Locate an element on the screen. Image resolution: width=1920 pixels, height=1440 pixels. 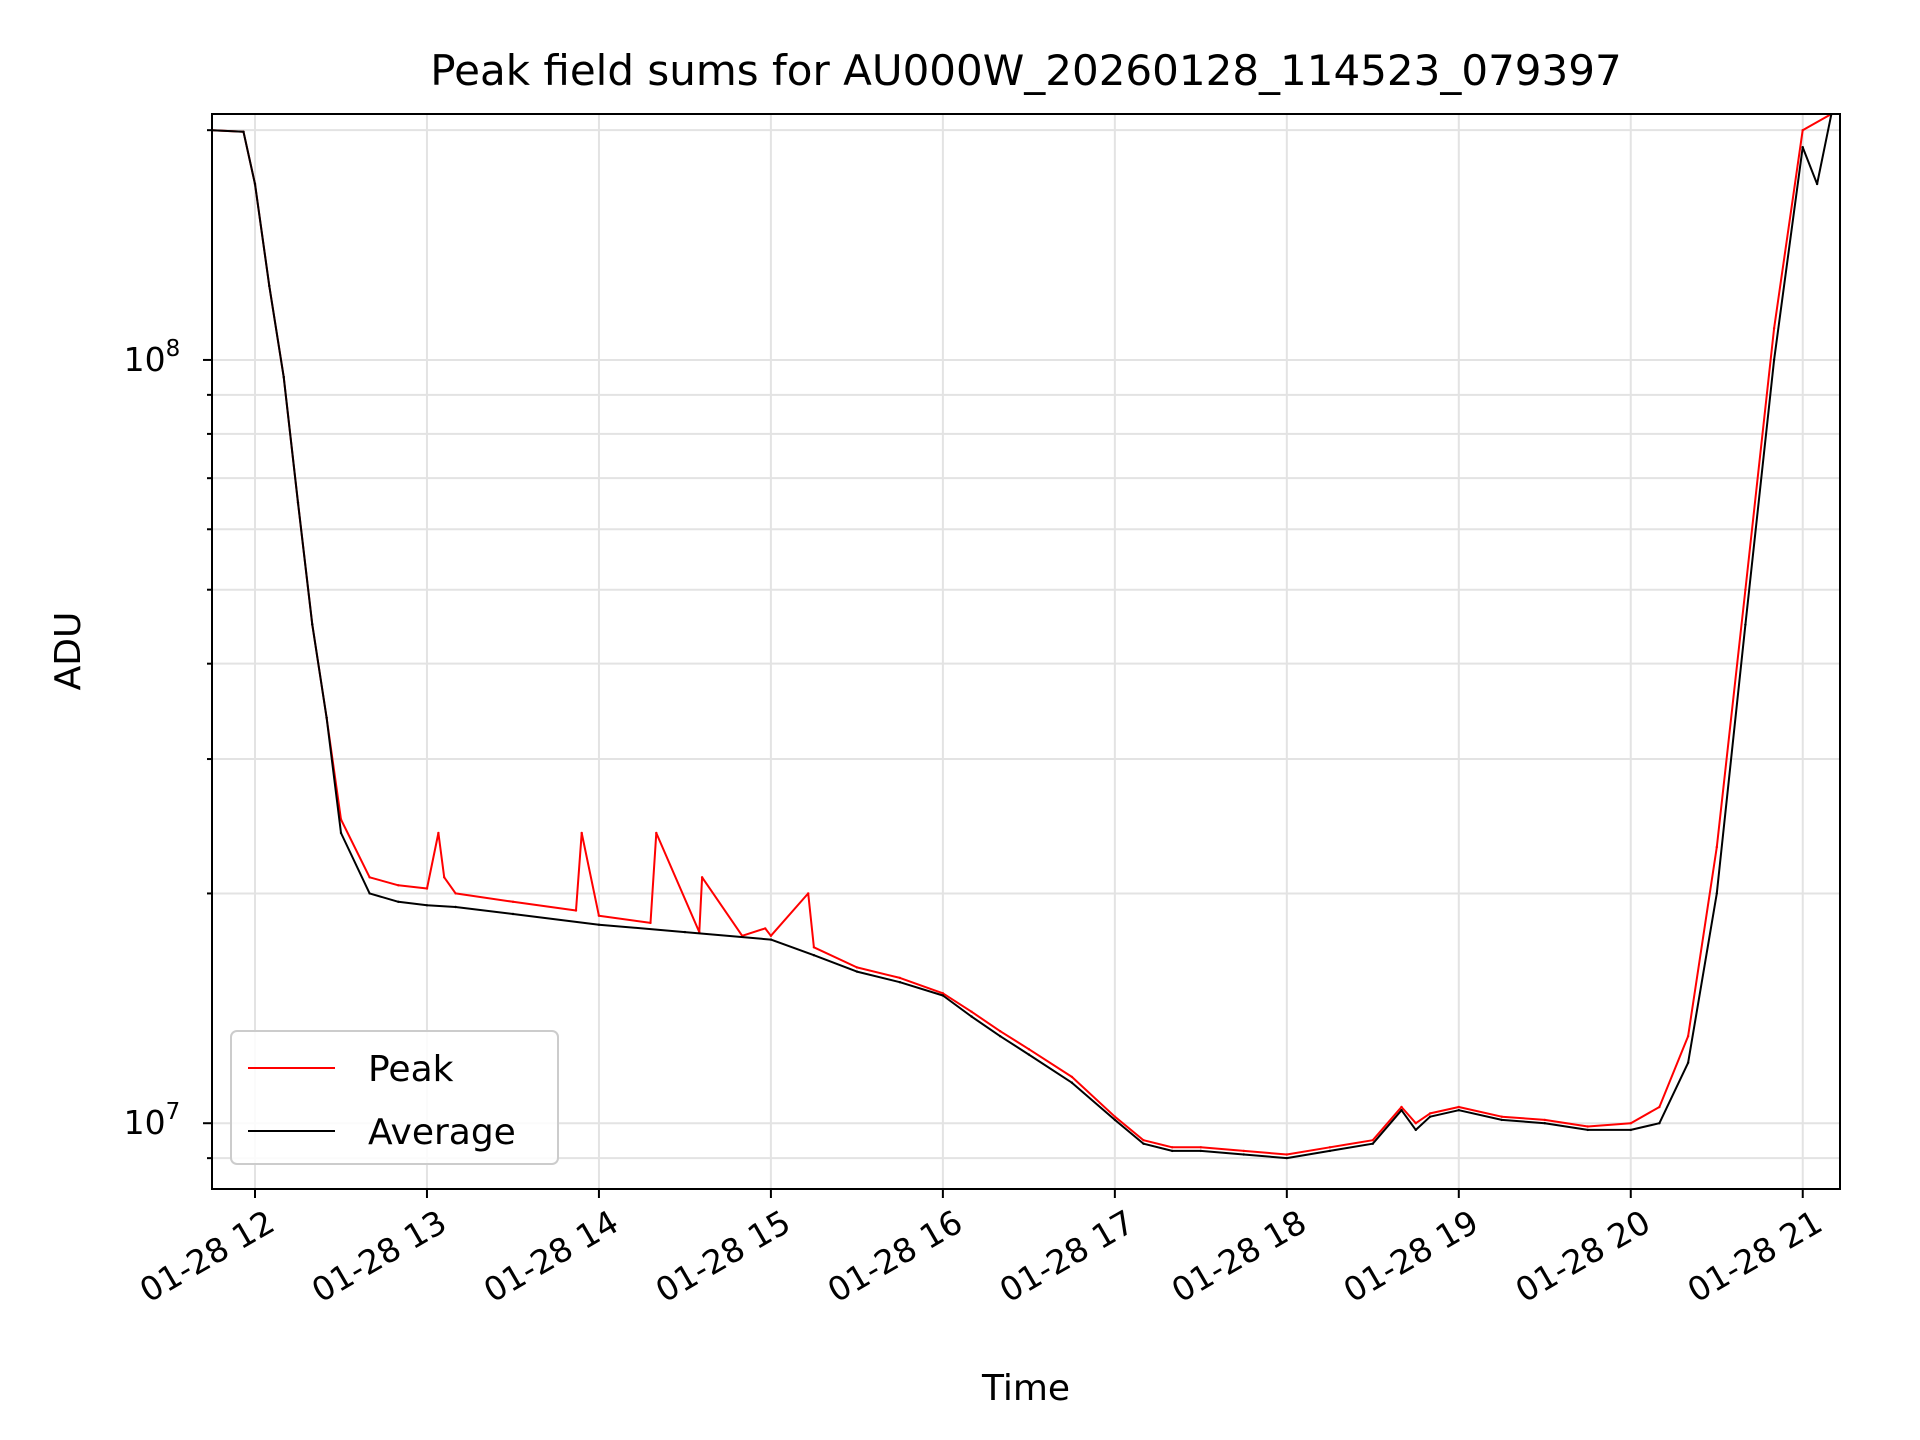
y-tick-label: 107 is located at coordinates (152, 1120).